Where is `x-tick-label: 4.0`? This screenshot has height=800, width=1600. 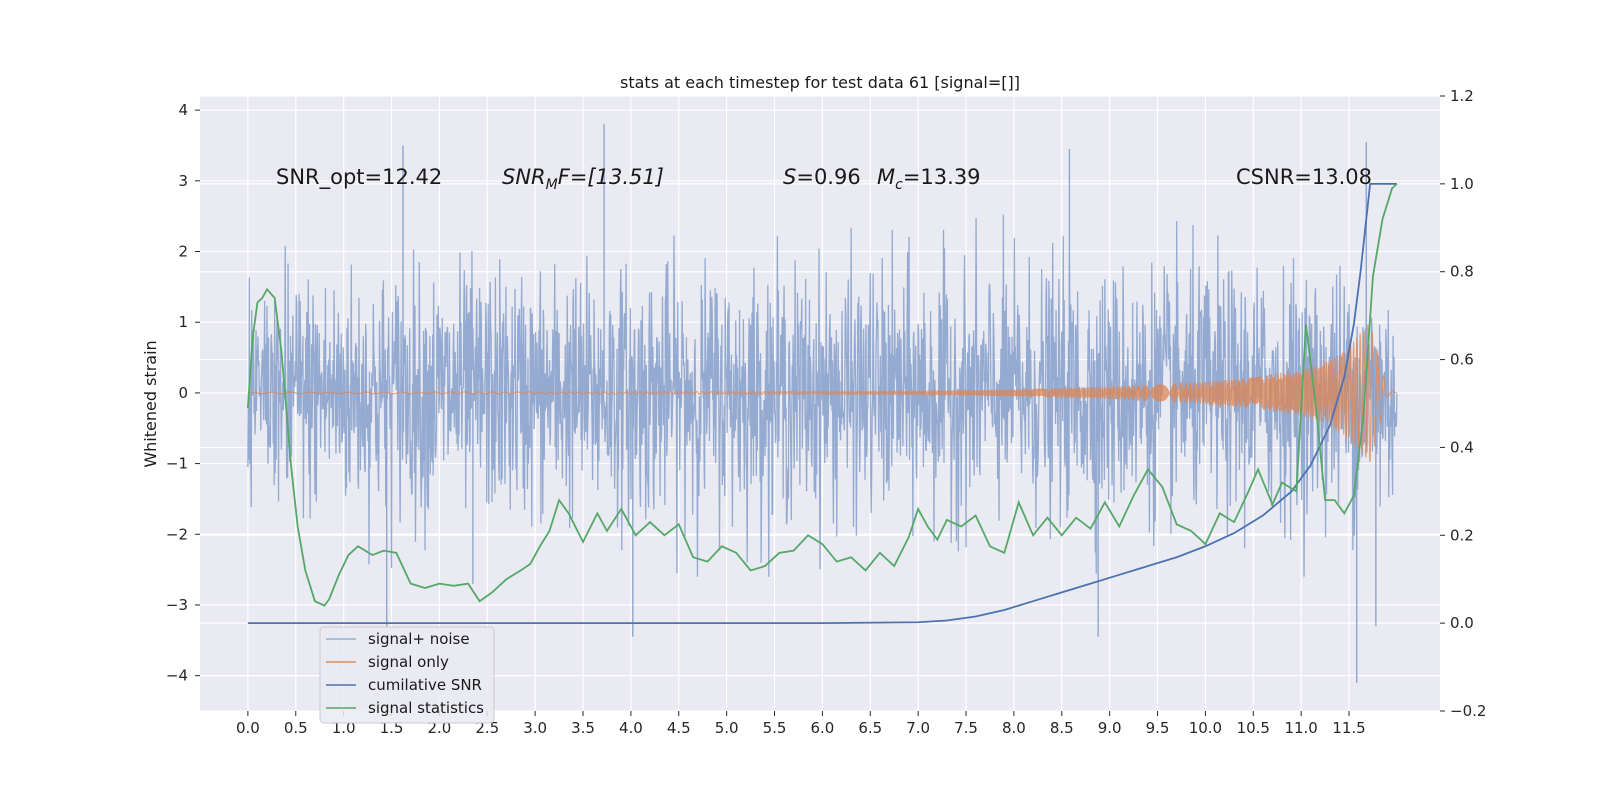
x-tick-label: 4.0 is located at coordinates (631, 728).